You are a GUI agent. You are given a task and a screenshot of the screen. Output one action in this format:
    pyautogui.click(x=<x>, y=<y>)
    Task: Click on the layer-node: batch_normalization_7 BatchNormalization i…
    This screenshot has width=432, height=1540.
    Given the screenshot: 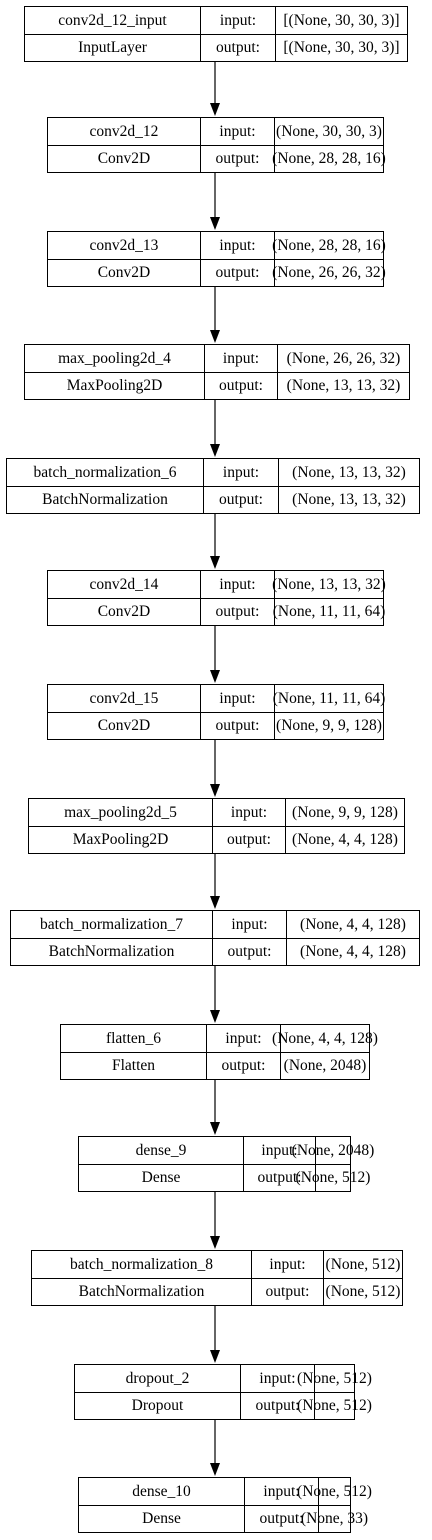 What is the action you would take?
    pyautogui.click(x=215, y=938)
    